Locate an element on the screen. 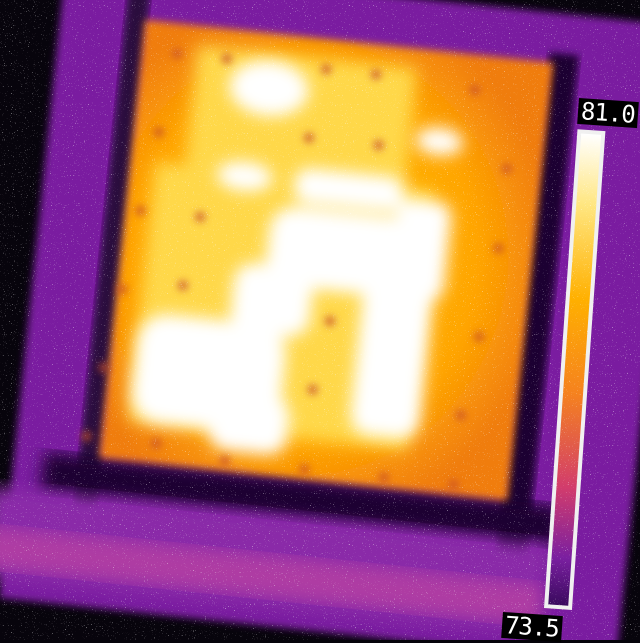 The width and height of the screenshot is (640, 643). scale-min-label: 73.5 is located at coordinates (532, 627).